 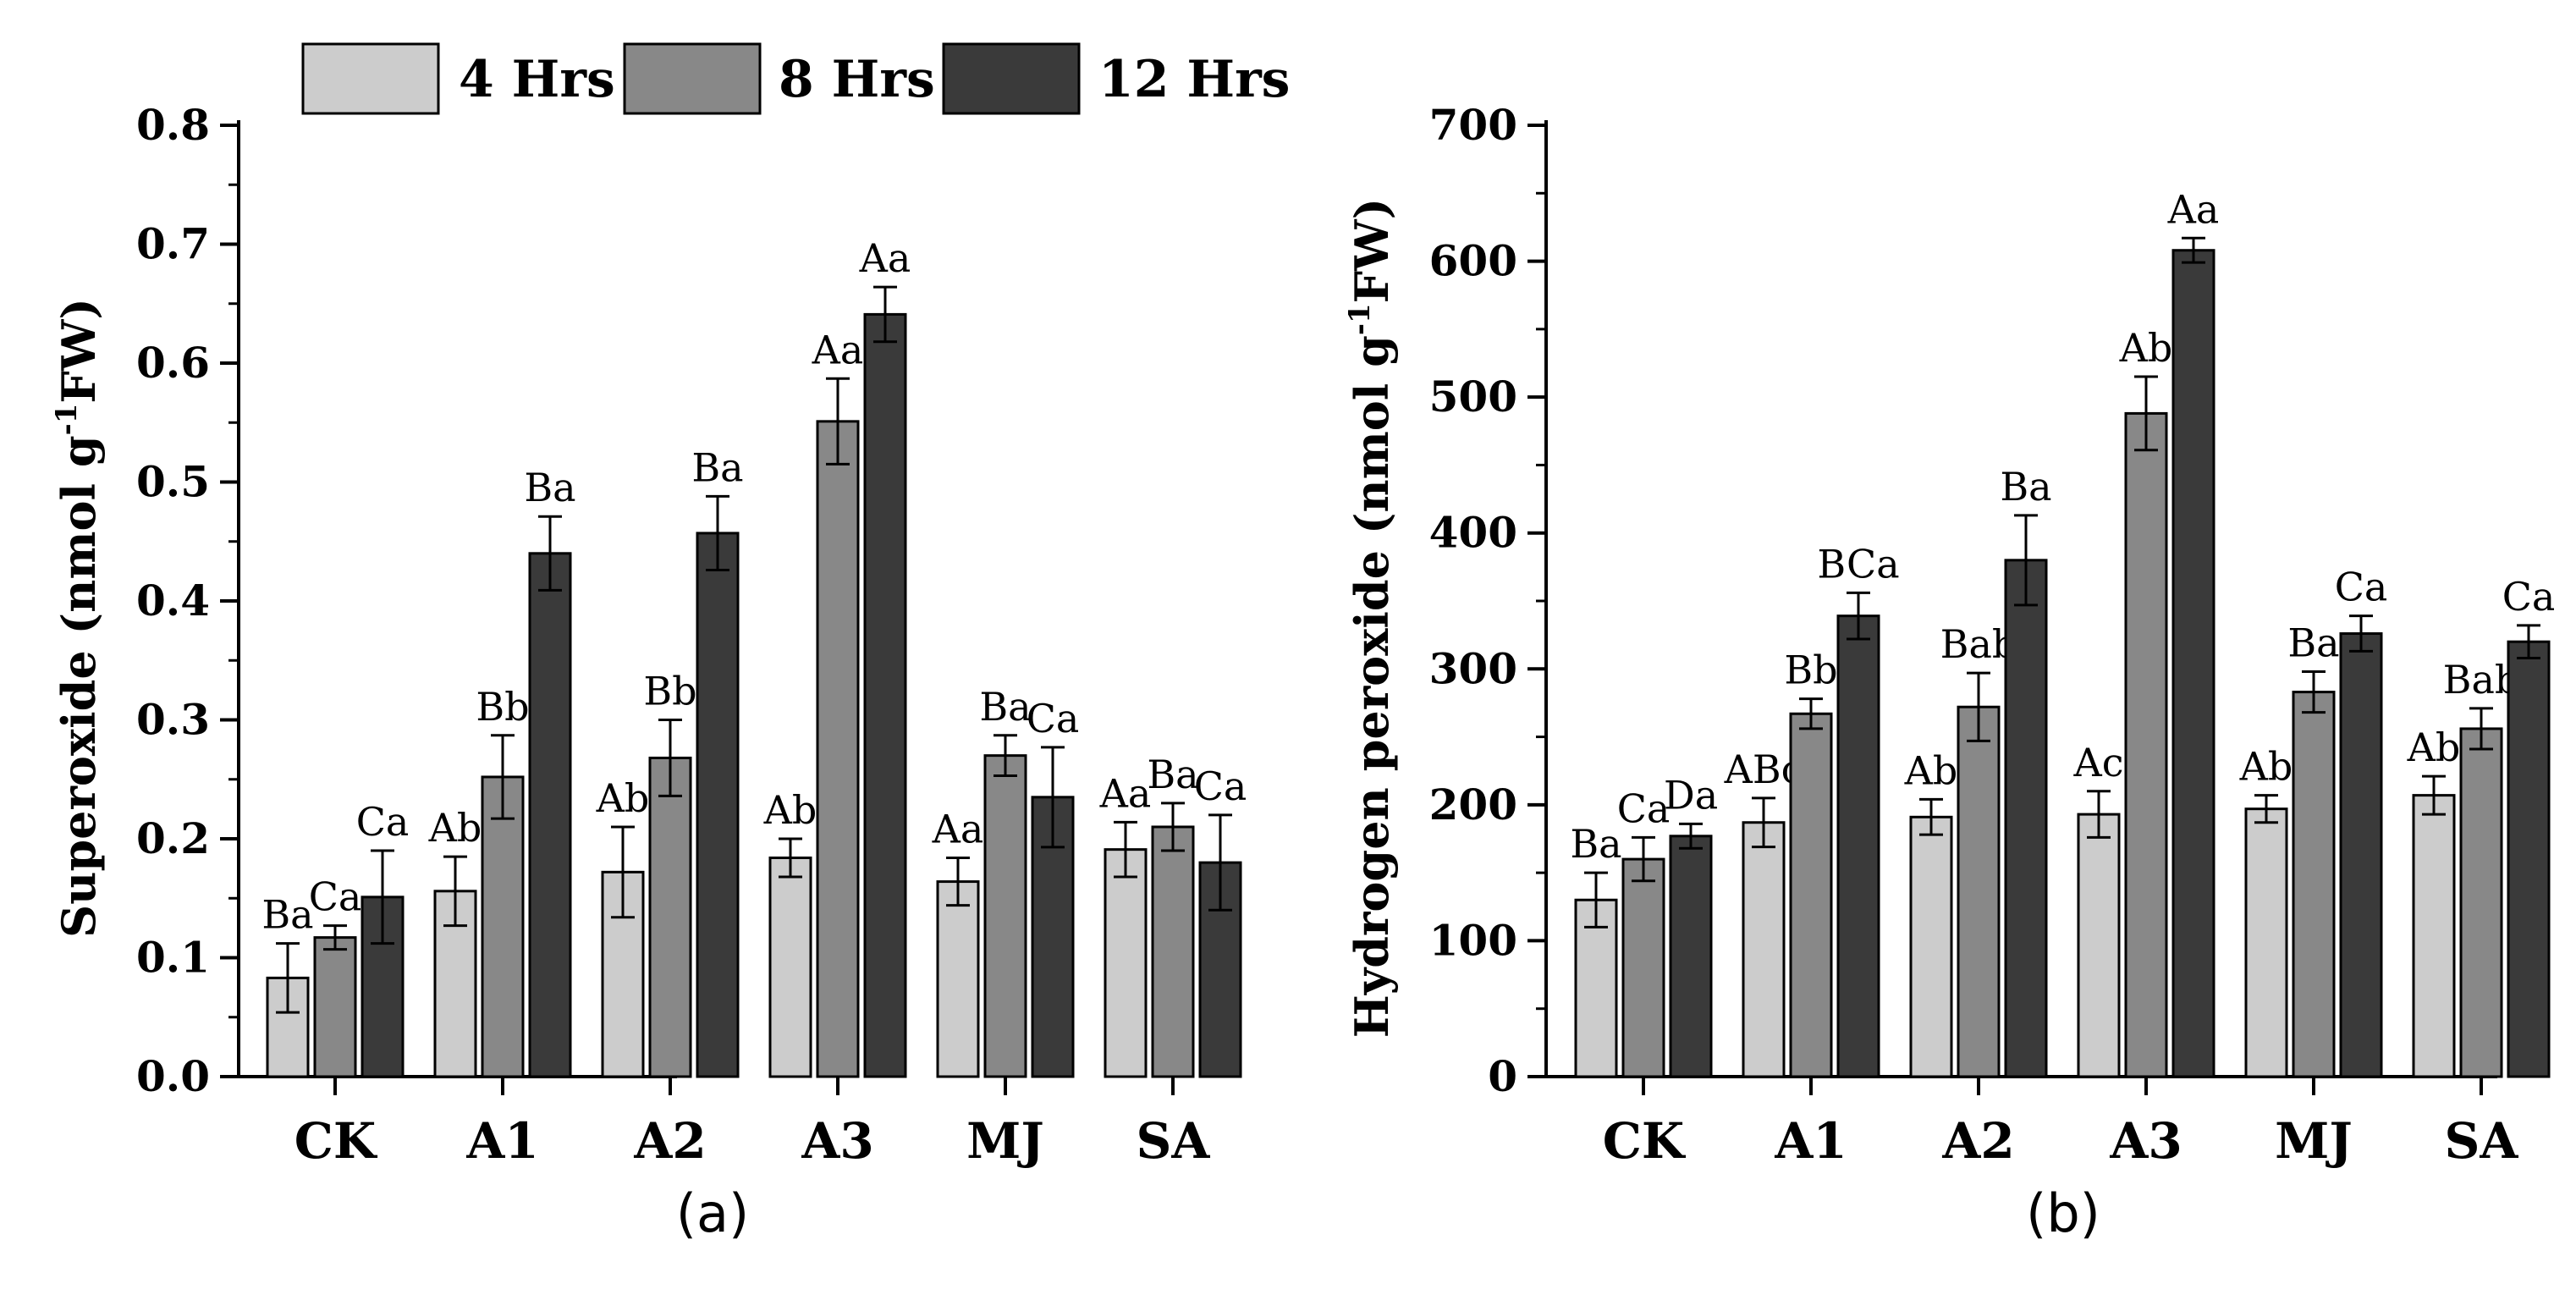 What do you see at coordinates (173, 601) in the screenshot?
I see `y-tick-label: 0.4` at bounding box center [173, 601].